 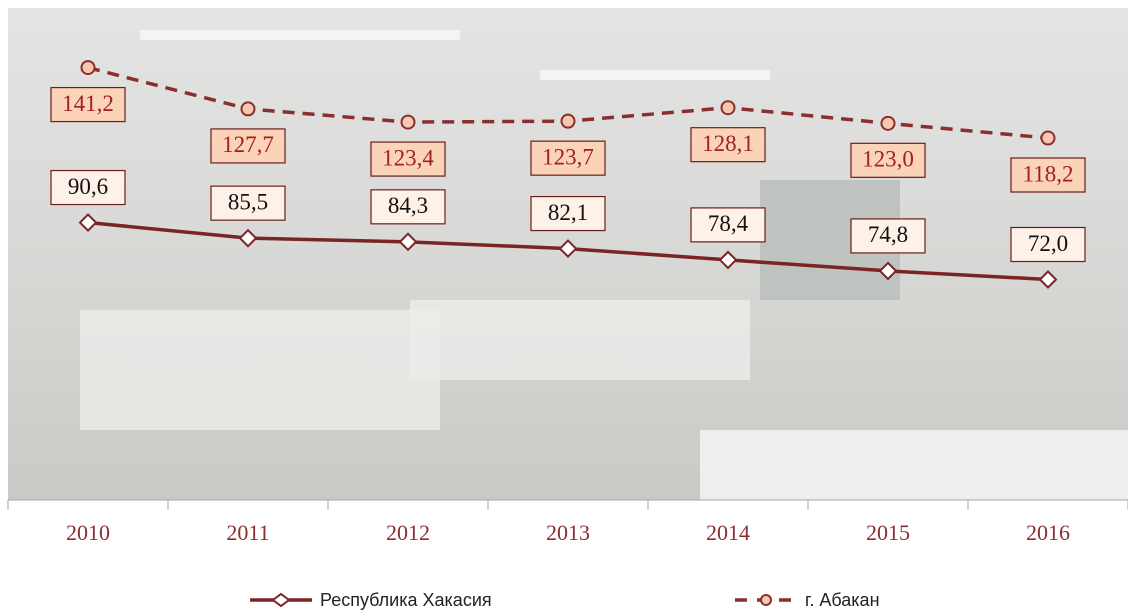 I want to click on value-label: 127,7, so click(x=248, y=144).